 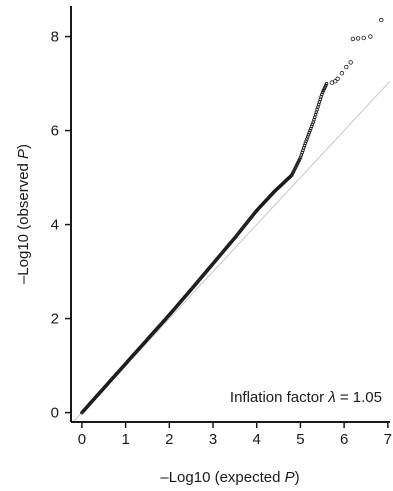 What do you see at coordinates (297, 477) in the screenshot?
I see `x-axis-label-suffix: )` at bounding box center [297, 477].